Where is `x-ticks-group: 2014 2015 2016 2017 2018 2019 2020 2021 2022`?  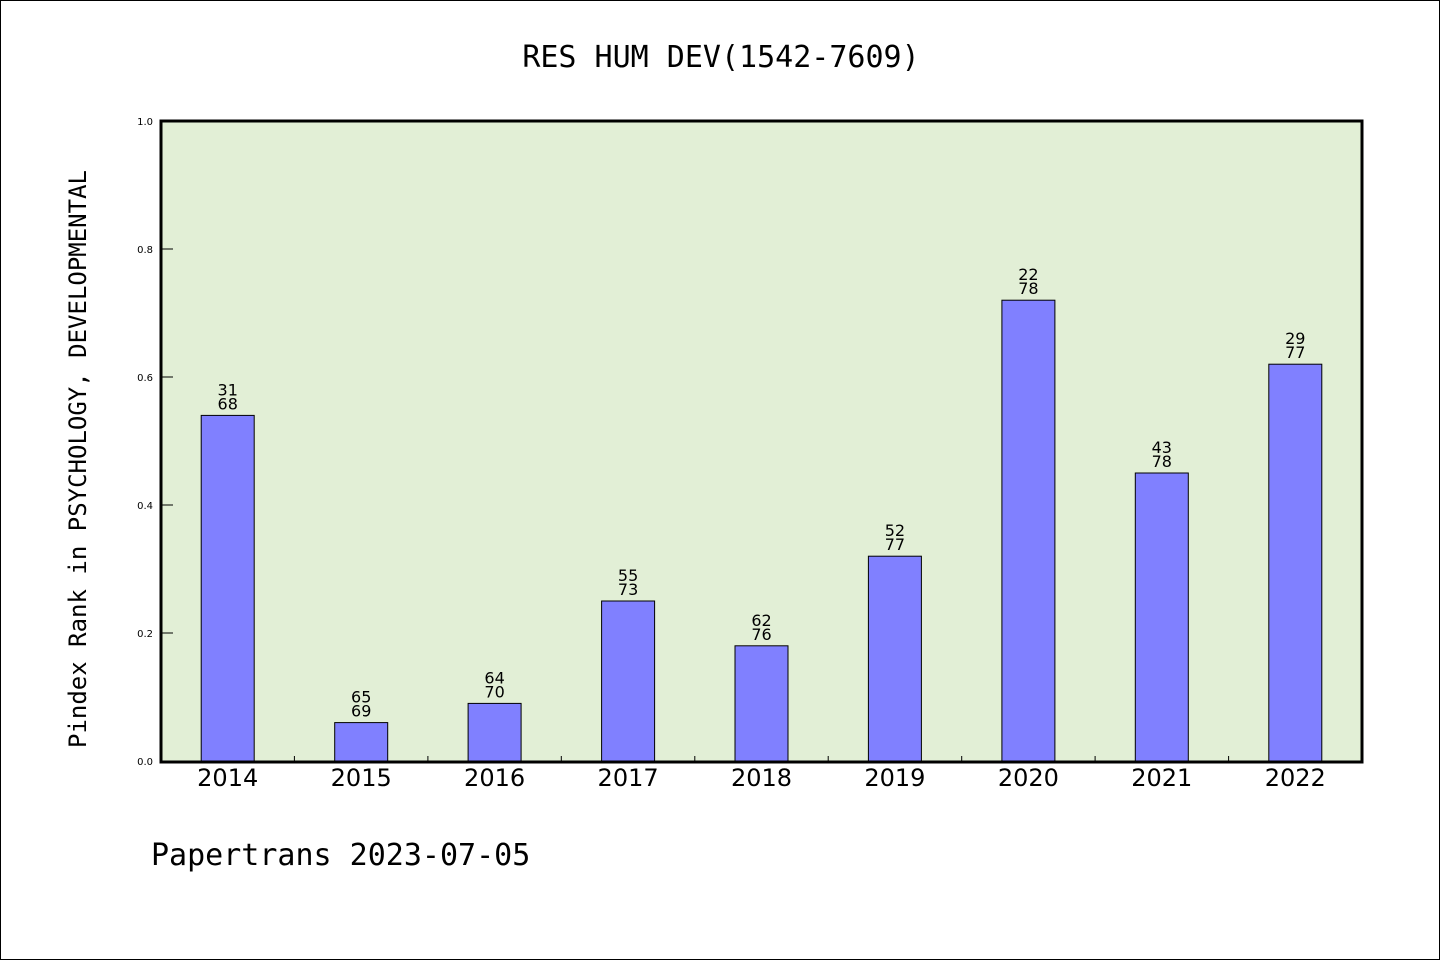 x-ticks-group: 2014 2015 2016 2017 2018 2019 2020 2021 2022 is located at coordinates (761, 774).